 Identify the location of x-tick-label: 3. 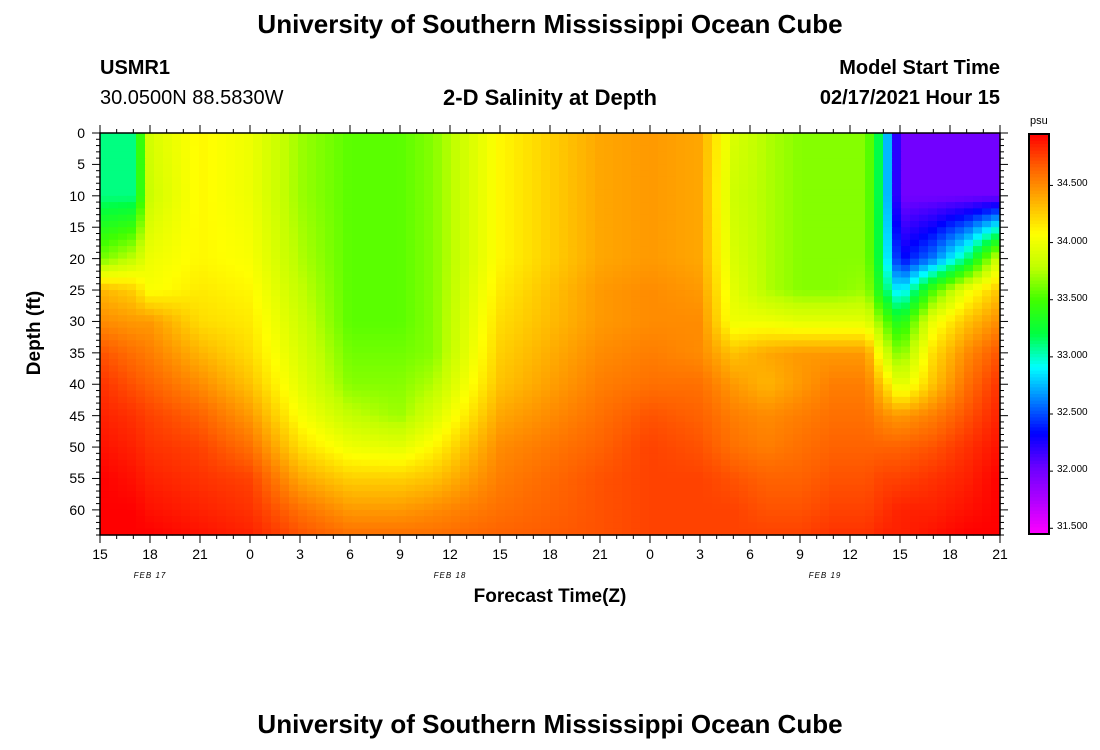
(300, 554).